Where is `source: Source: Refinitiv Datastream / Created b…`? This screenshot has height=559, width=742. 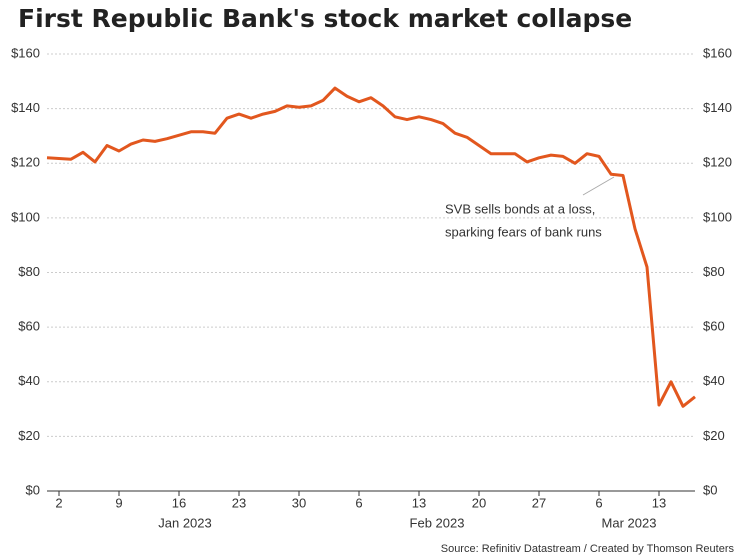 source: Source: Refinitiv Datastream / Created b… is located at coordinates (588, 549).